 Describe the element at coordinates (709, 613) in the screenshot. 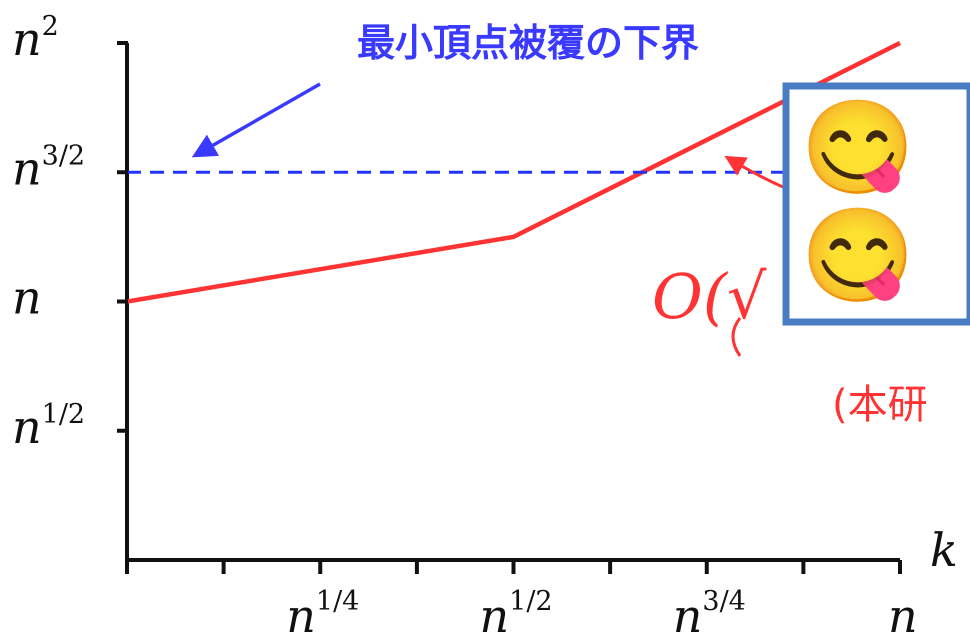

I see `x-tick-label: n3/4` at that location.